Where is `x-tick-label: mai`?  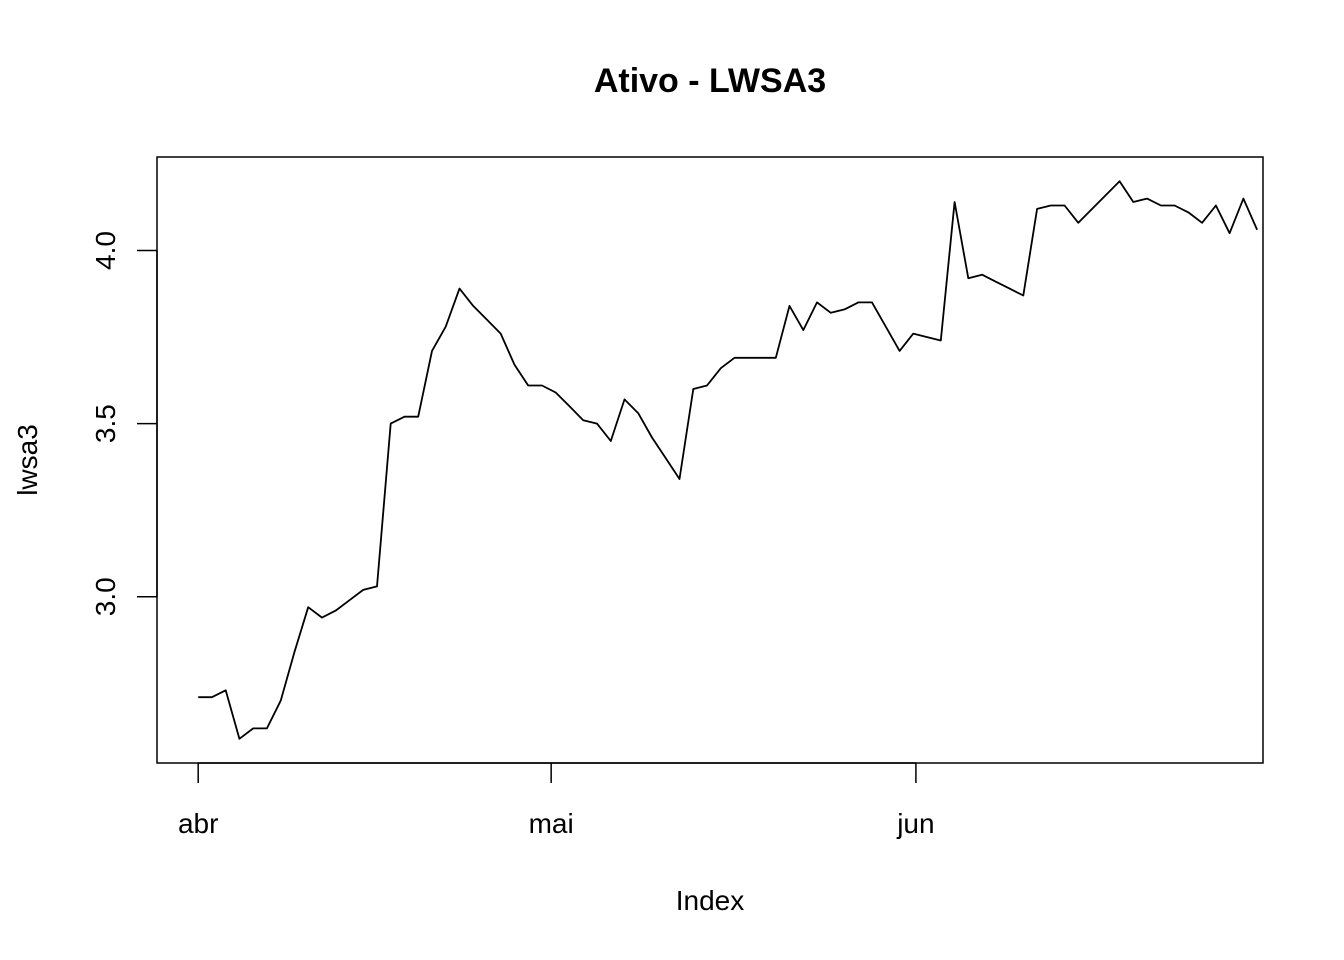 x-tick-label: mai is located at coordinates (551, 823).